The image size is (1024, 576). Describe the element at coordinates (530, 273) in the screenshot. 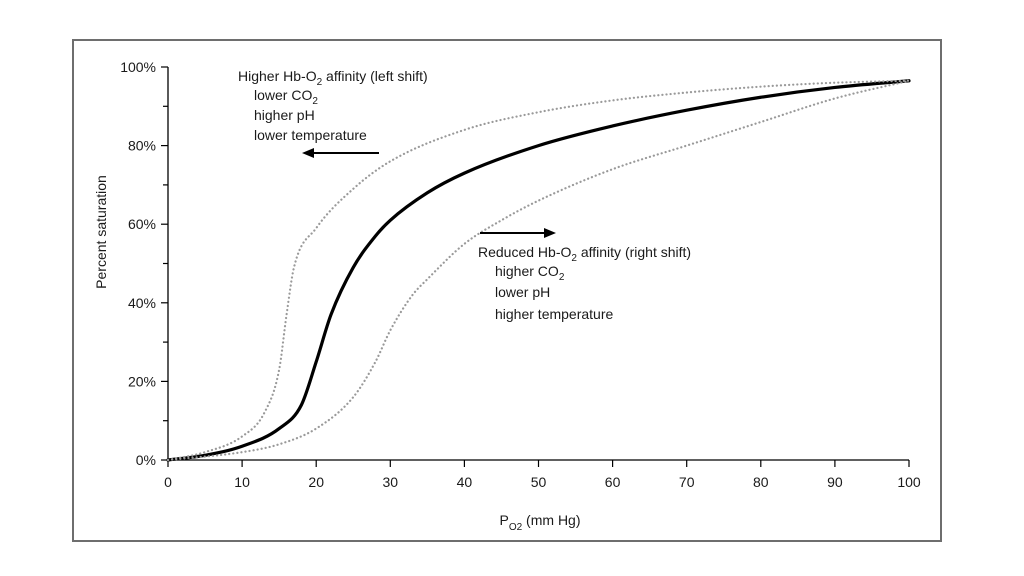

I see `right-shift-line-1: higher CO2` at that location.